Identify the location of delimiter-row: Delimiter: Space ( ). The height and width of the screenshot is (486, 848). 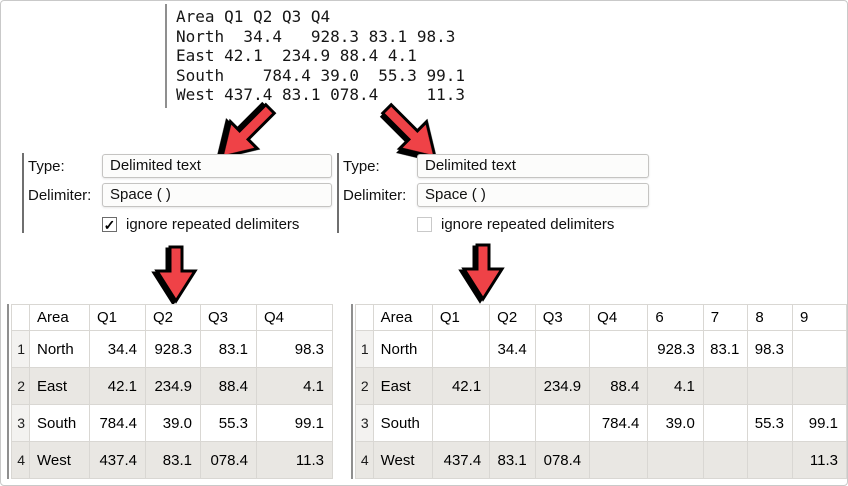
(496, 195).